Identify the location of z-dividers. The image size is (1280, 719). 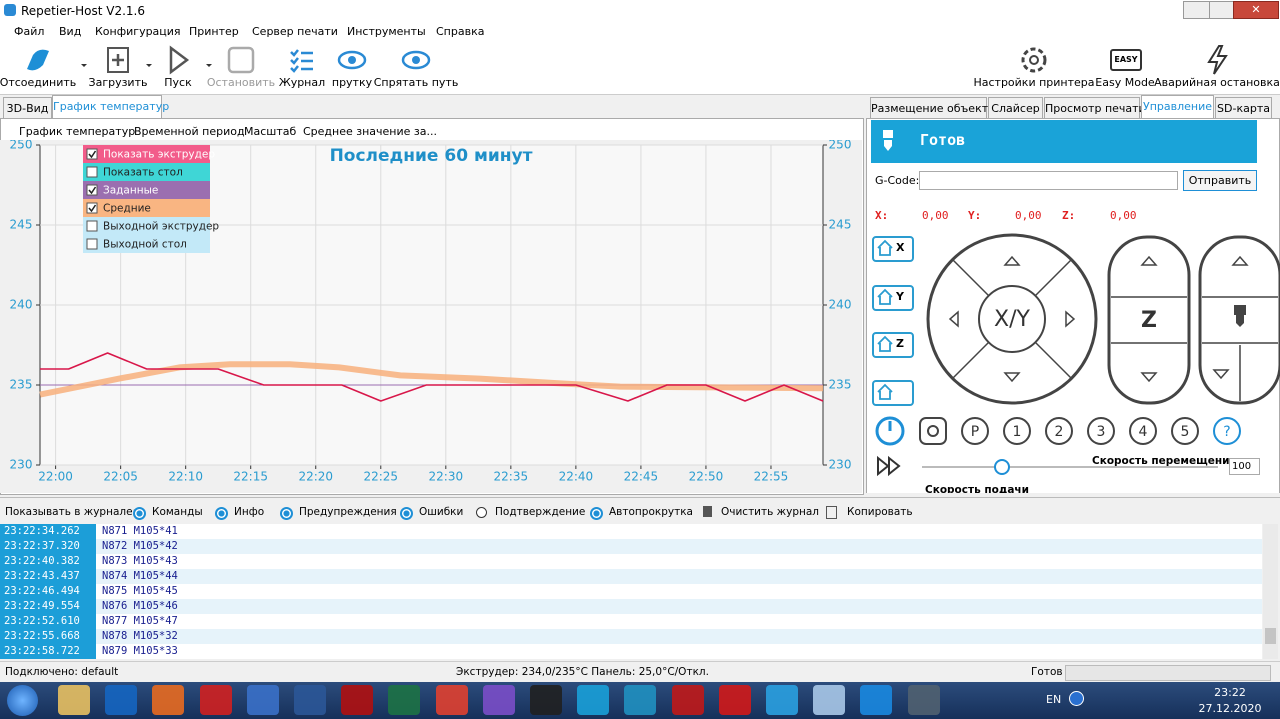
(1149, 319).